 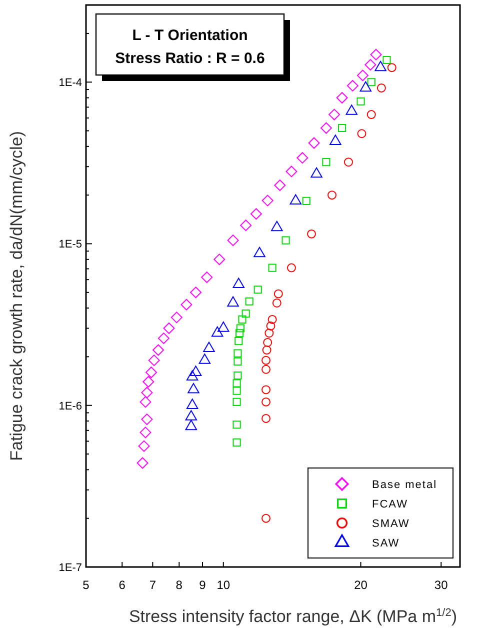 I want to click on x-tick-label: 6, so click(x=122, y=585).